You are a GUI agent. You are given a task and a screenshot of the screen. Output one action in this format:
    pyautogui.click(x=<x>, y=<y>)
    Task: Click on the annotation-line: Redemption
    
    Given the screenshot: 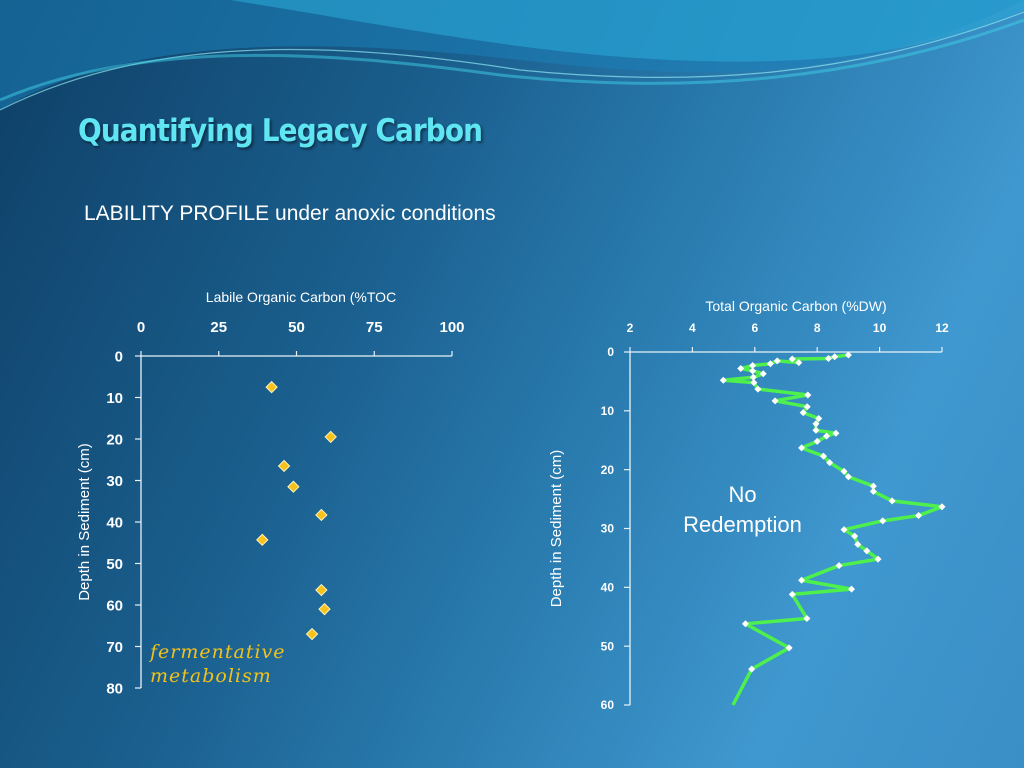 What is the action you would take?
    pyautogui.click(x=742, y=524)
    